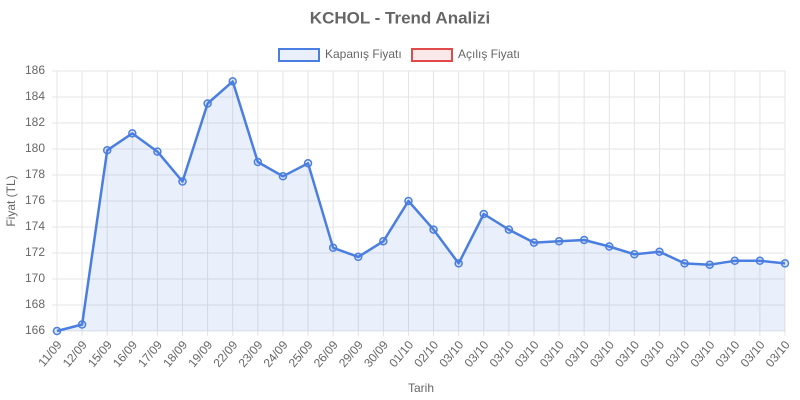  I want to click on x-tick-label: 11/09, so click(50, 354).